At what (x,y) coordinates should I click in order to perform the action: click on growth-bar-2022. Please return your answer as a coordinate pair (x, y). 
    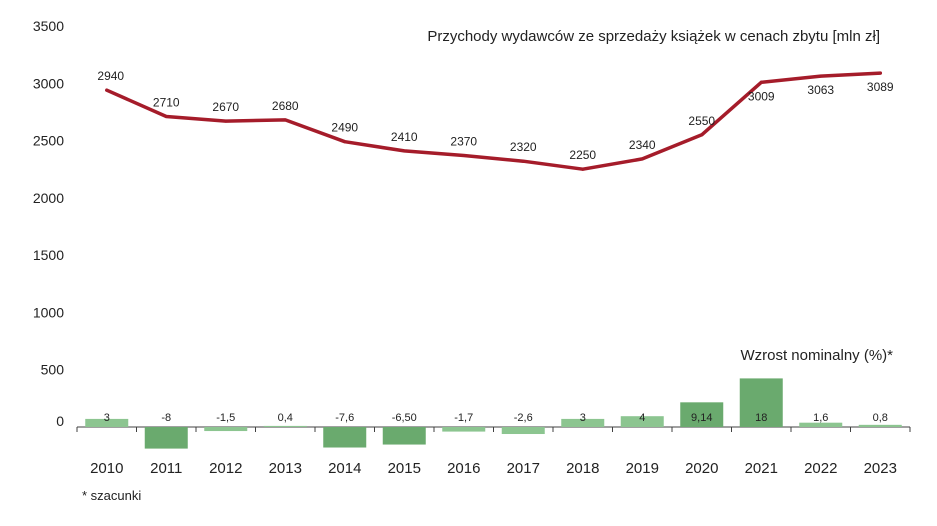
    Looking at the image, I should click on (821, 424).